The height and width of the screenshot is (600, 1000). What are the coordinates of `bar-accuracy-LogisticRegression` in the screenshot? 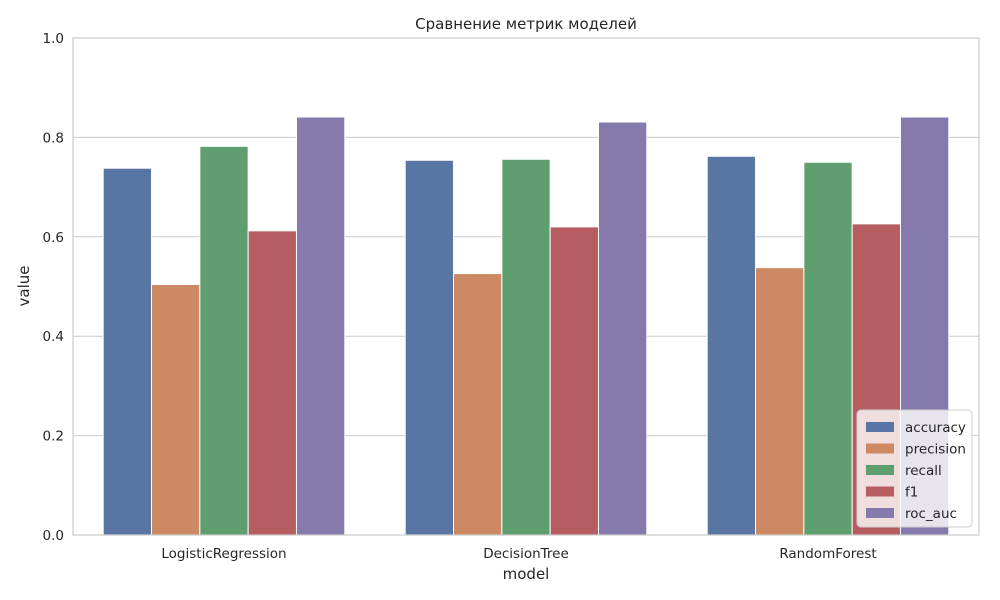 It's located at (127, 351).